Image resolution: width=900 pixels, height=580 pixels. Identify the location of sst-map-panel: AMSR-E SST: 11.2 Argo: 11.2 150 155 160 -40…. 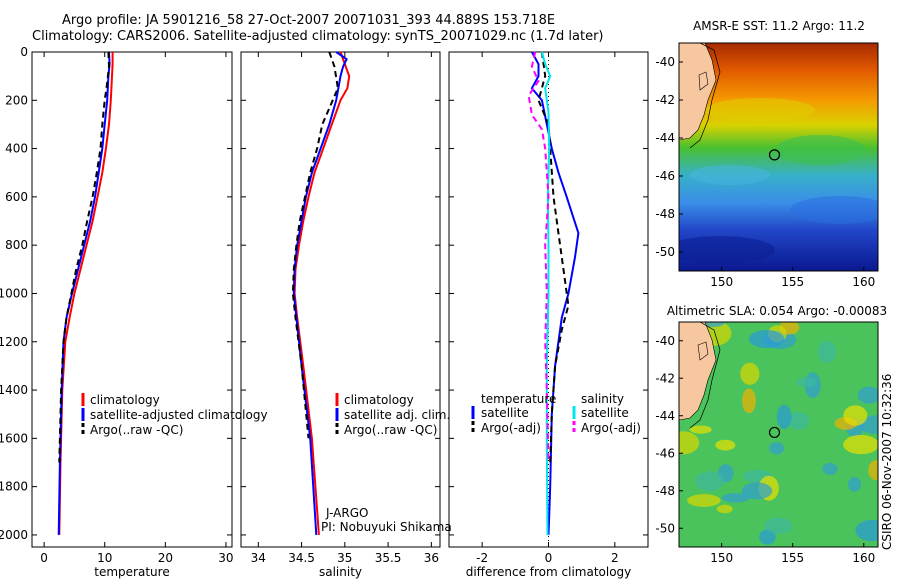
(767, 154).